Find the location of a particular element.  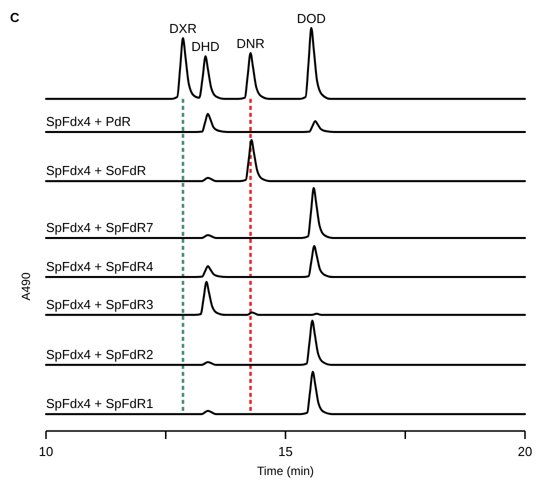

annotation: DXR is located at coordinates (183, 28).